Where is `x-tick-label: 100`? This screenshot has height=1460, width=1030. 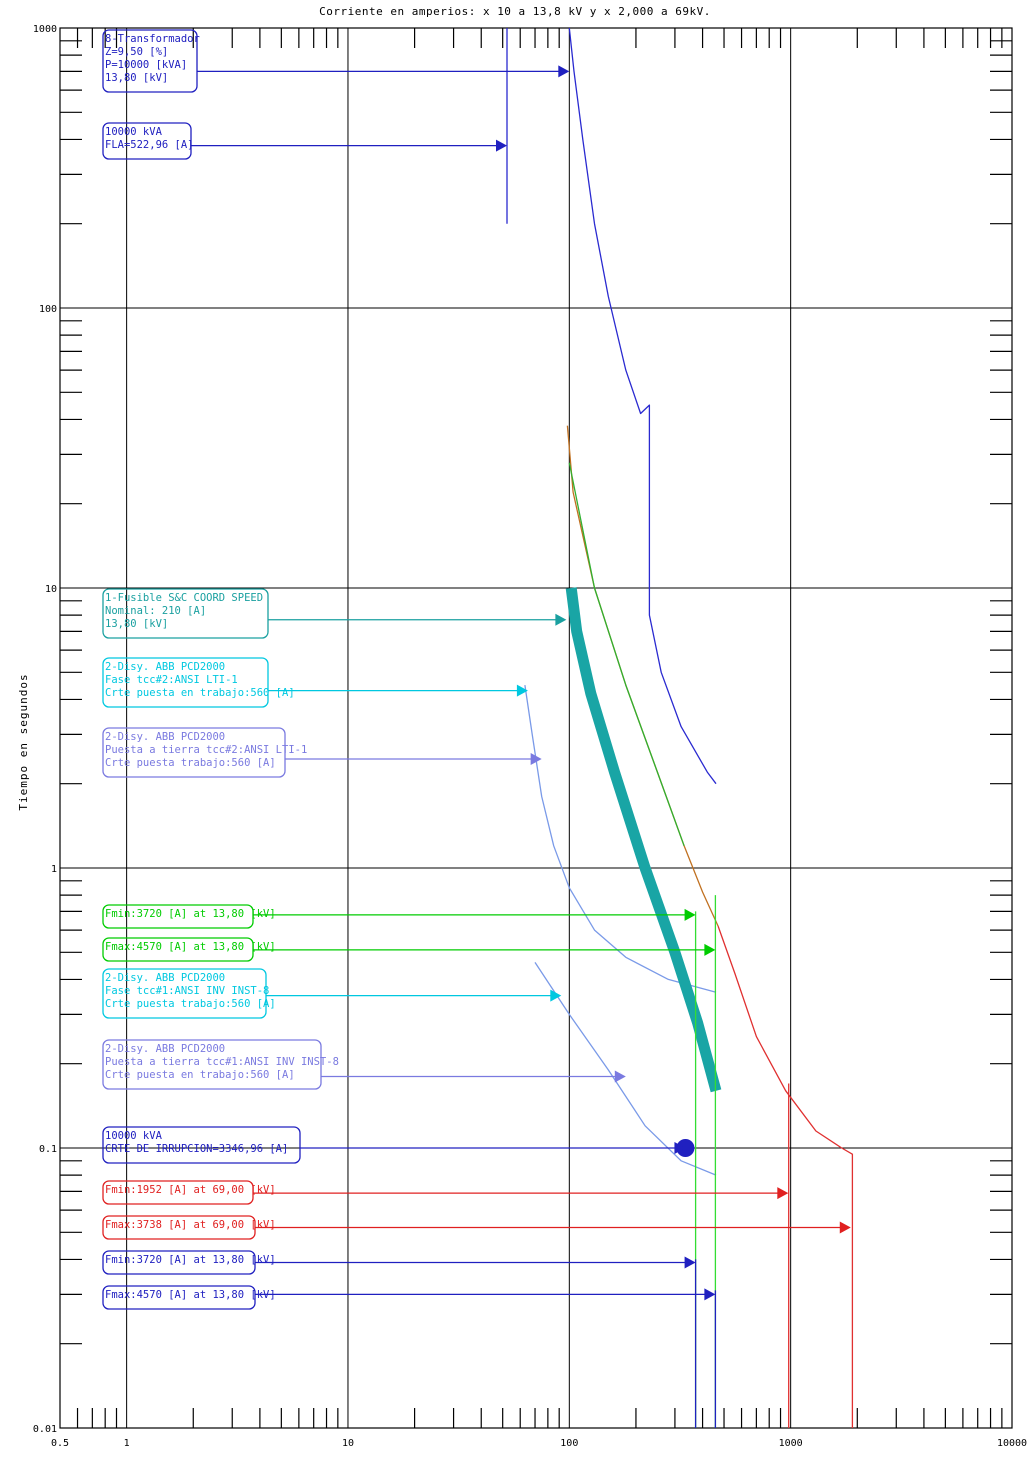
x-tick-label: 100 is located at coordinates (569, 1443).